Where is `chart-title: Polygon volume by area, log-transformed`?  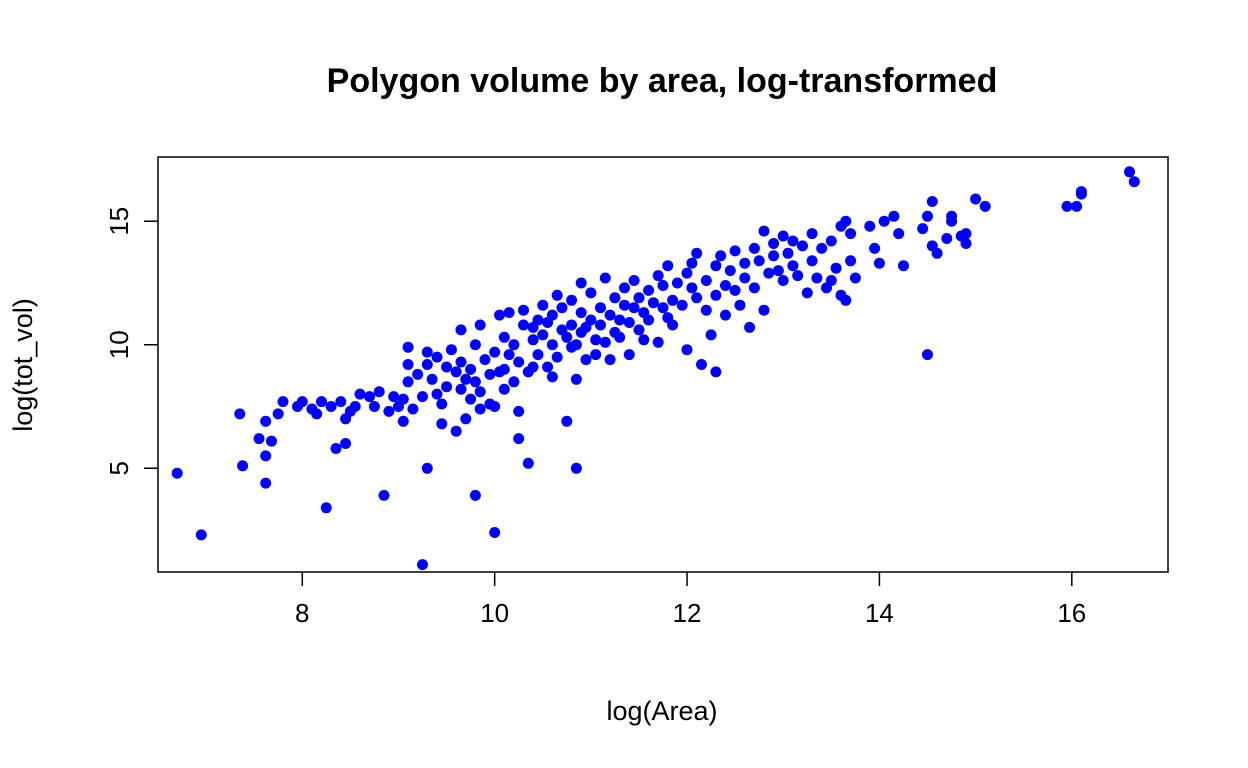 chart-title: Polygon volume by area, log-transformed is located at coordinates (662, 81).